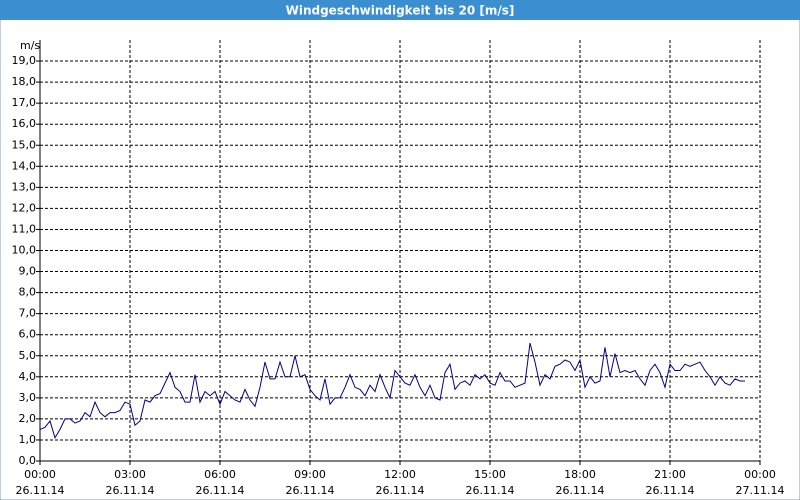 This screenshot has height=500, width=800. Describe the element at coordinates (24, 207) in the screenshot. I see `y-tick-label: 12,0` at that location.